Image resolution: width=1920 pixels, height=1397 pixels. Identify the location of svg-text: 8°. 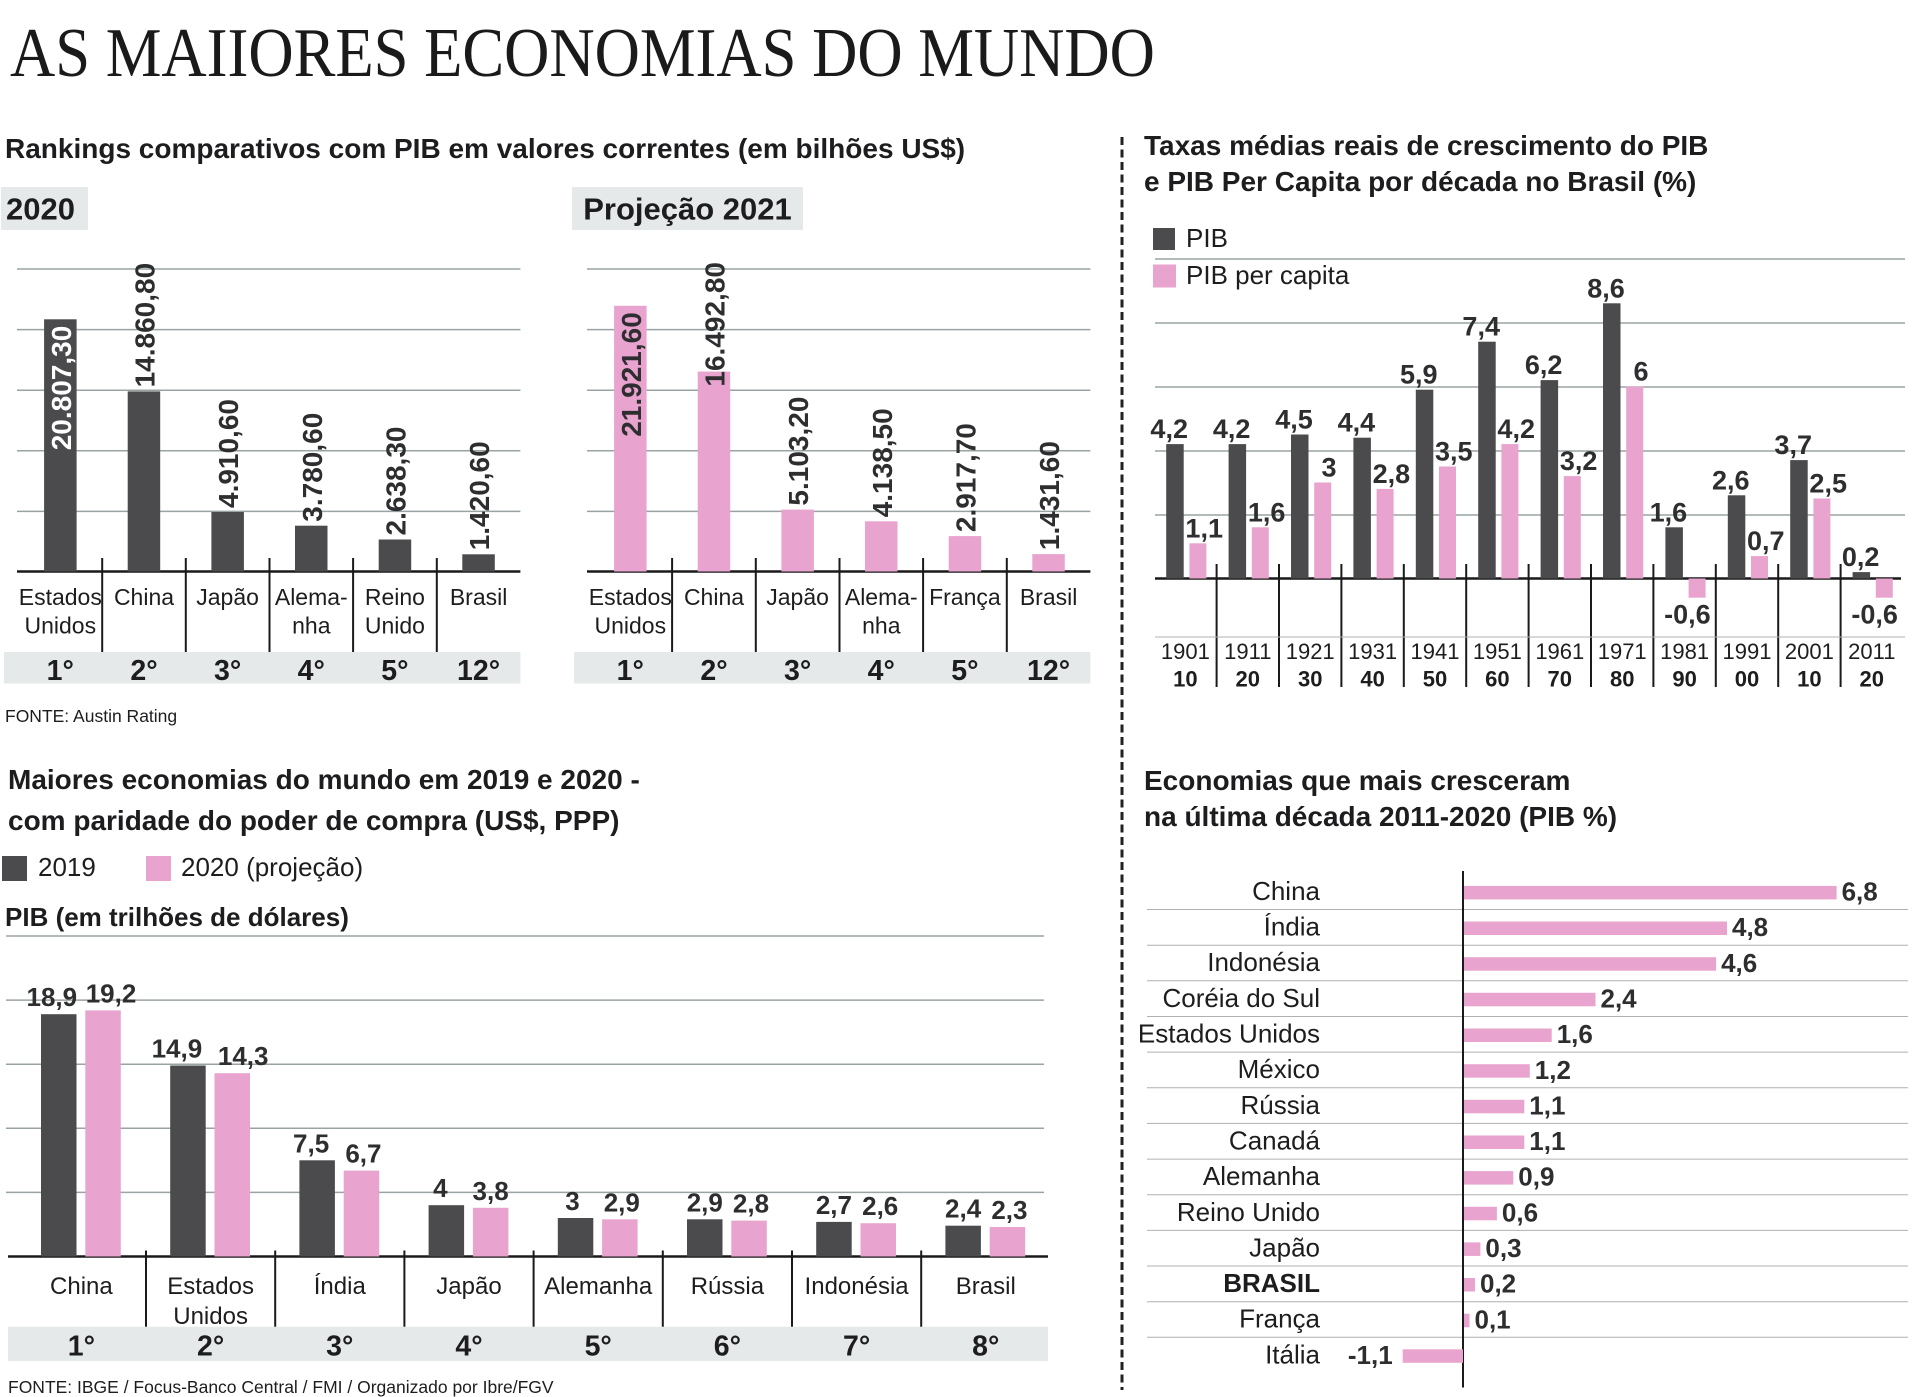
(985, 1347).